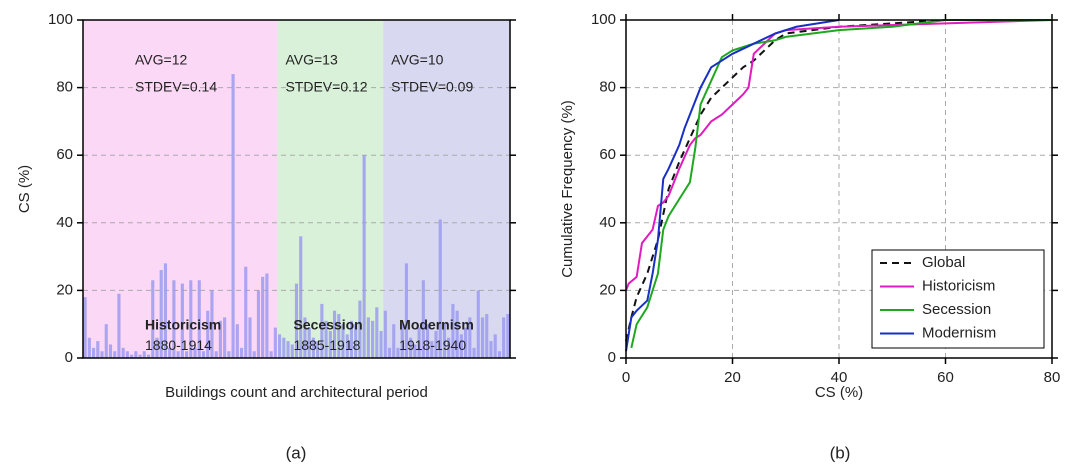 Image resolution: width=1065 pixels, height=466 pixels. What do you see at coordinates (956, 309) in the screenshot?
I see `legend-label: Secession` at bounding box center [956, 309].